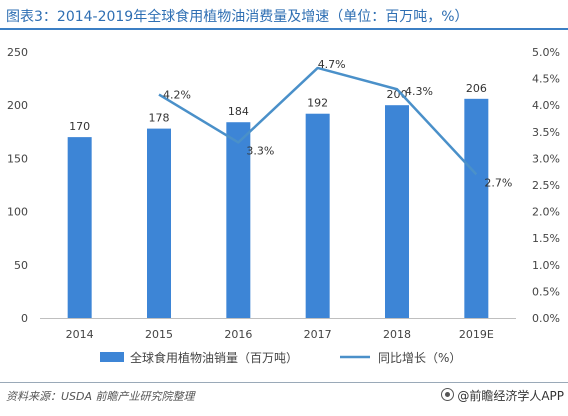 This screenshot has width=568, height=416. Describe the element at coordinates (546, 318) in the screenshot. I see `y-right-tick-label: 0.0%` at that location.